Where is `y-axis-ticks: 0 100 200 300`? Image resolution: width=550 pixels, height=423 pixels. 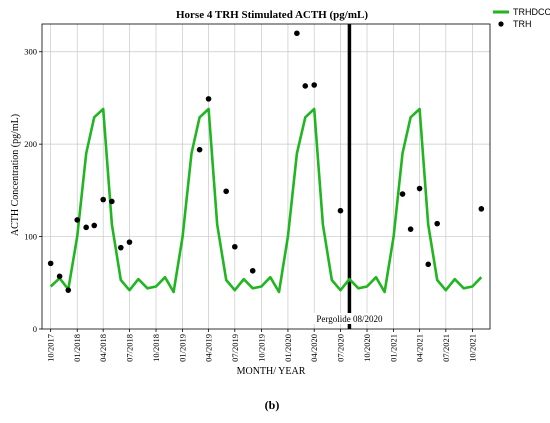 y-axis-ticks: 0 100 200 300 is located at coordinates (33, 190).